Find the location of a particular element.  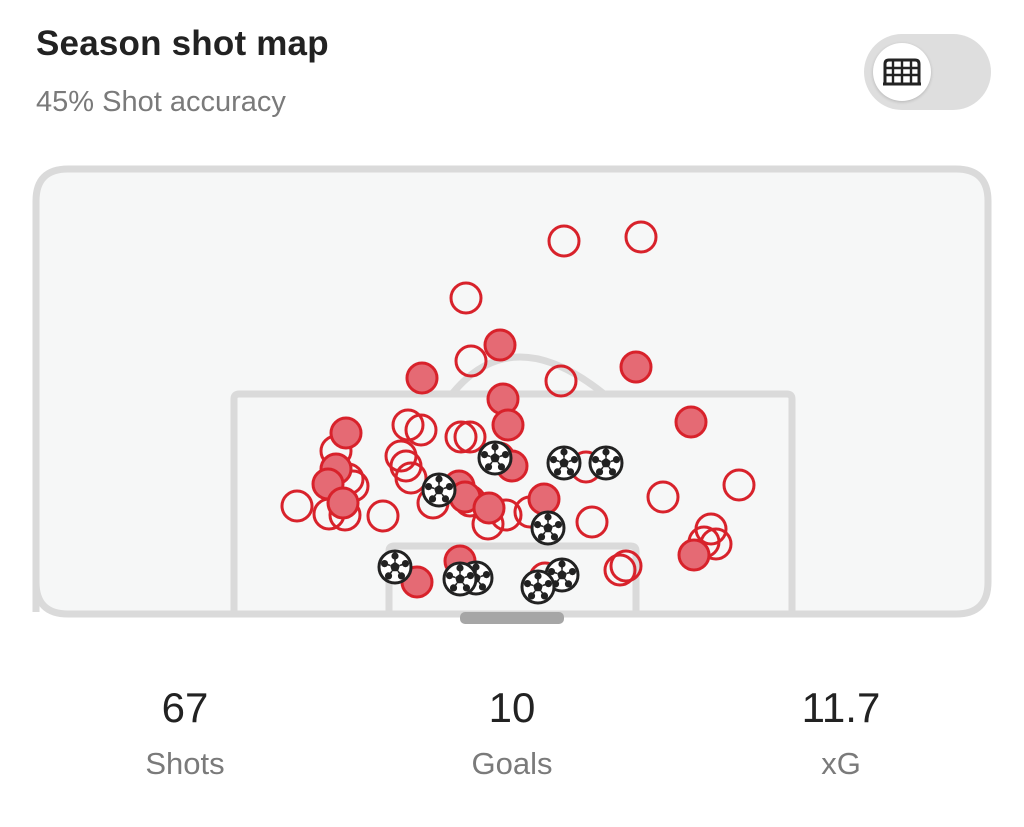

goal-net-icon is located at coordinates (902, 72).